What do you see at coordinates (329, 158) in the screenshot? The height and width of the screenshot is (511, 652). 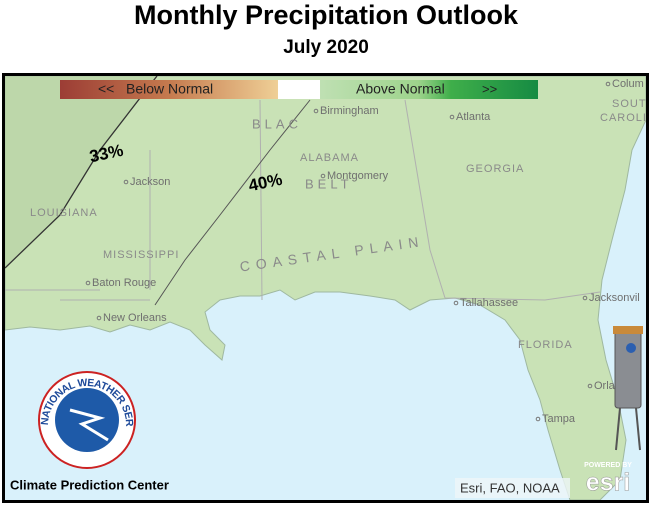 I see `region-label: ALABAMA` at bounding box center [329, 158].